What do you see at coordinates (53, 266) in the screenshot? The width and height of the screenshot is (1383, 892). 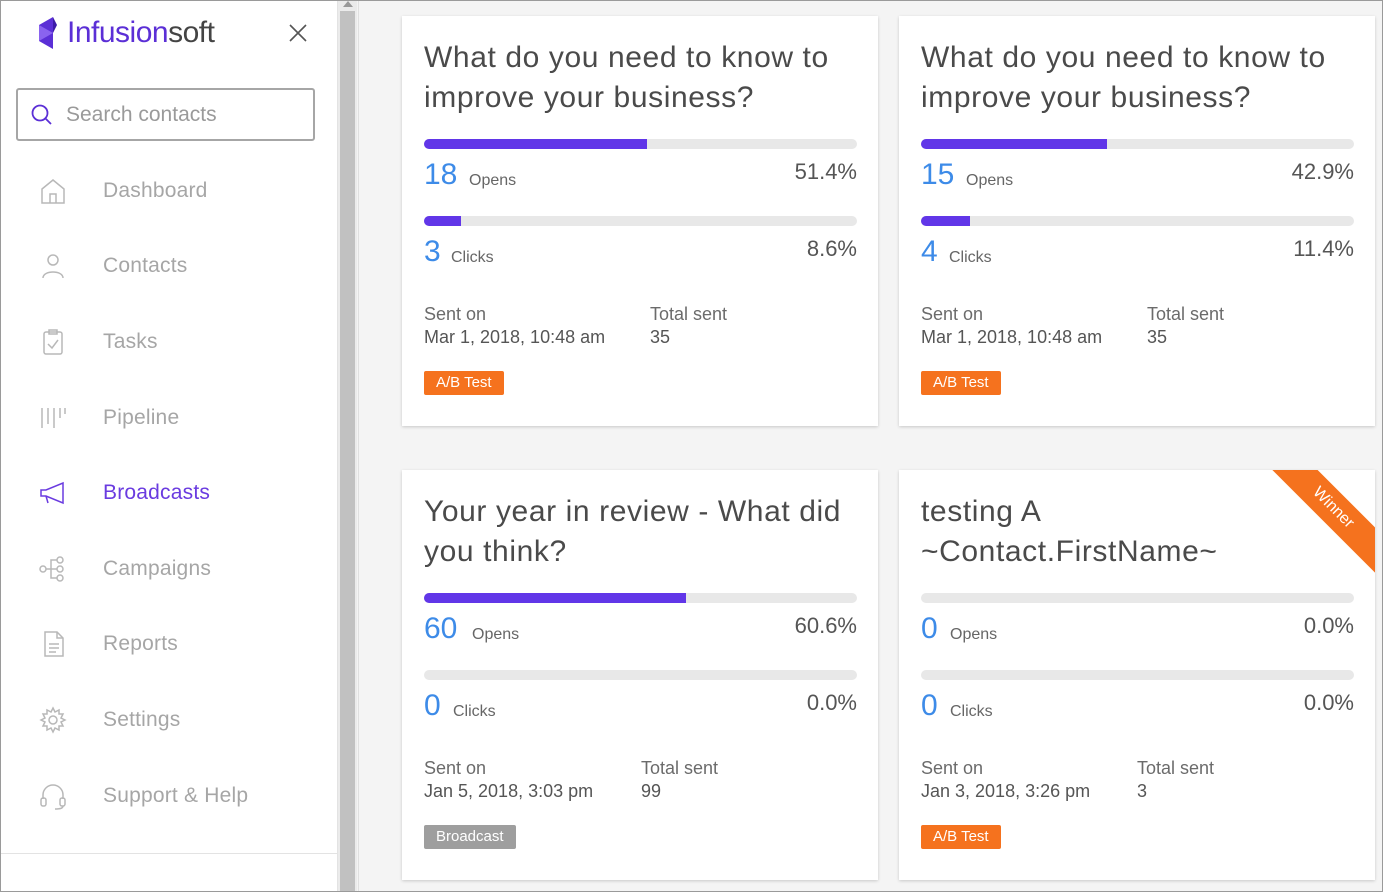 I see `person-icon` at bounding box center [53, 266].